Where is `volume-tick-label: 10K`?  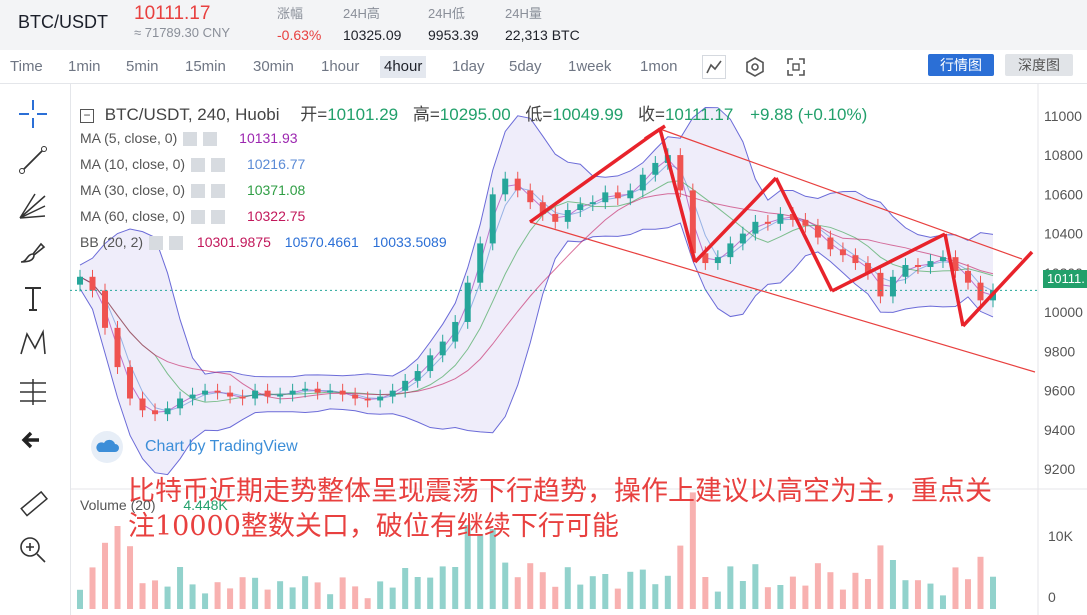 volume-tick-label: 10K is located at coordinates (1061, 536).